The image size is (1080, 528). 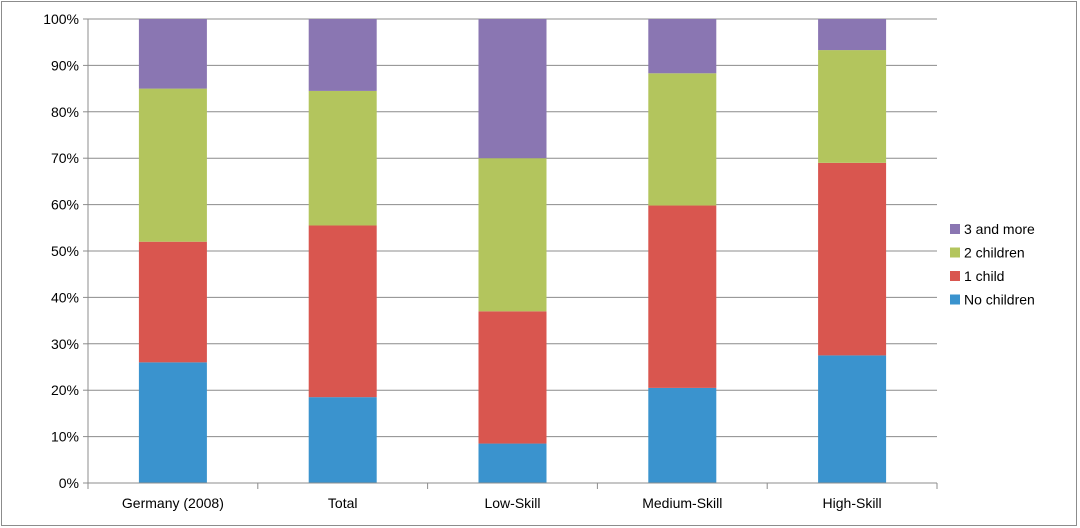 I want to click on y-axis-tick-labels: 0% 10% 20% 30% 40% 50% 60% 70% 80% 90% 100%, so click(x=61, y=251).